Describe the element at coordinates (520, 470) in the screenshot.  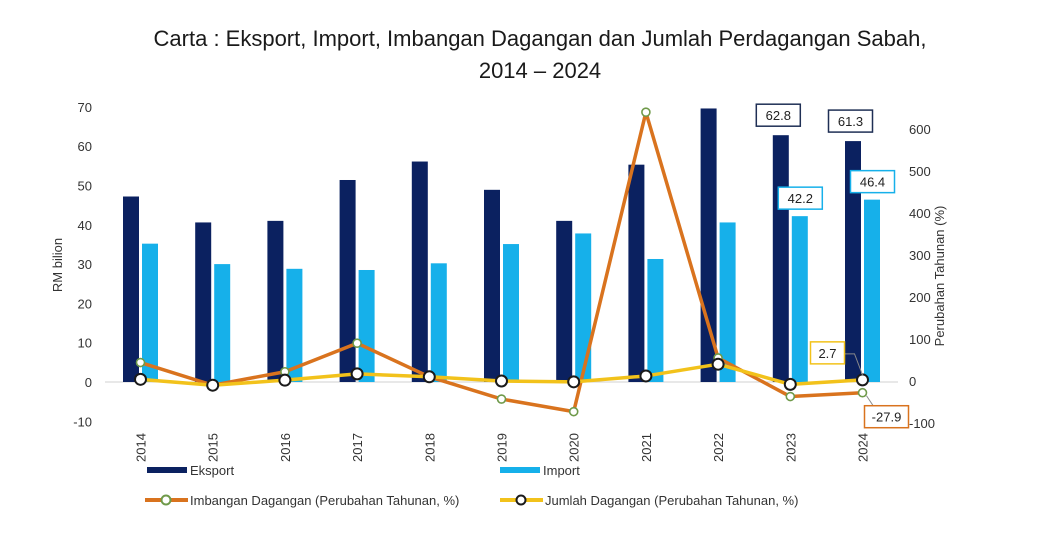
I see `legend-swatch-import` at that location.